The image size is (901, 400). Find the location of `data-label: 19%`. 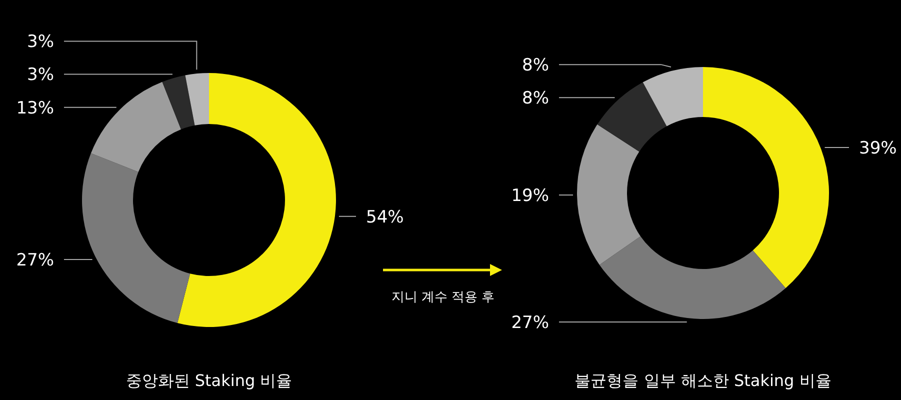

data-label: 19% is located at coordinates (530, 196).